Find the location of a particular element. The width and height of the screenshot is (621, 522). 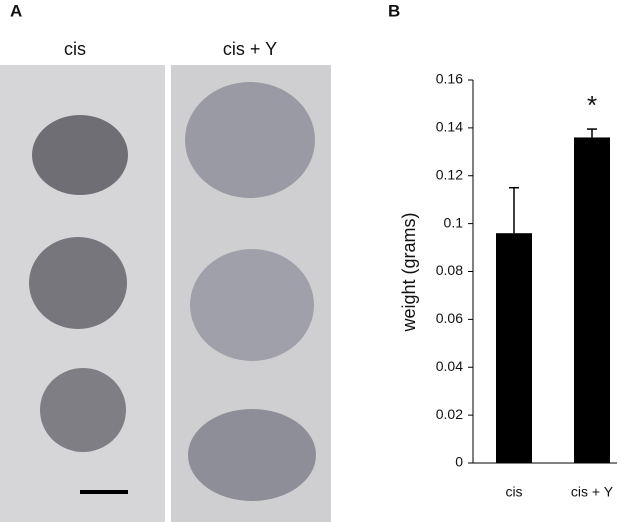

x-tick-label: cis is located at coordinates (513, 492).